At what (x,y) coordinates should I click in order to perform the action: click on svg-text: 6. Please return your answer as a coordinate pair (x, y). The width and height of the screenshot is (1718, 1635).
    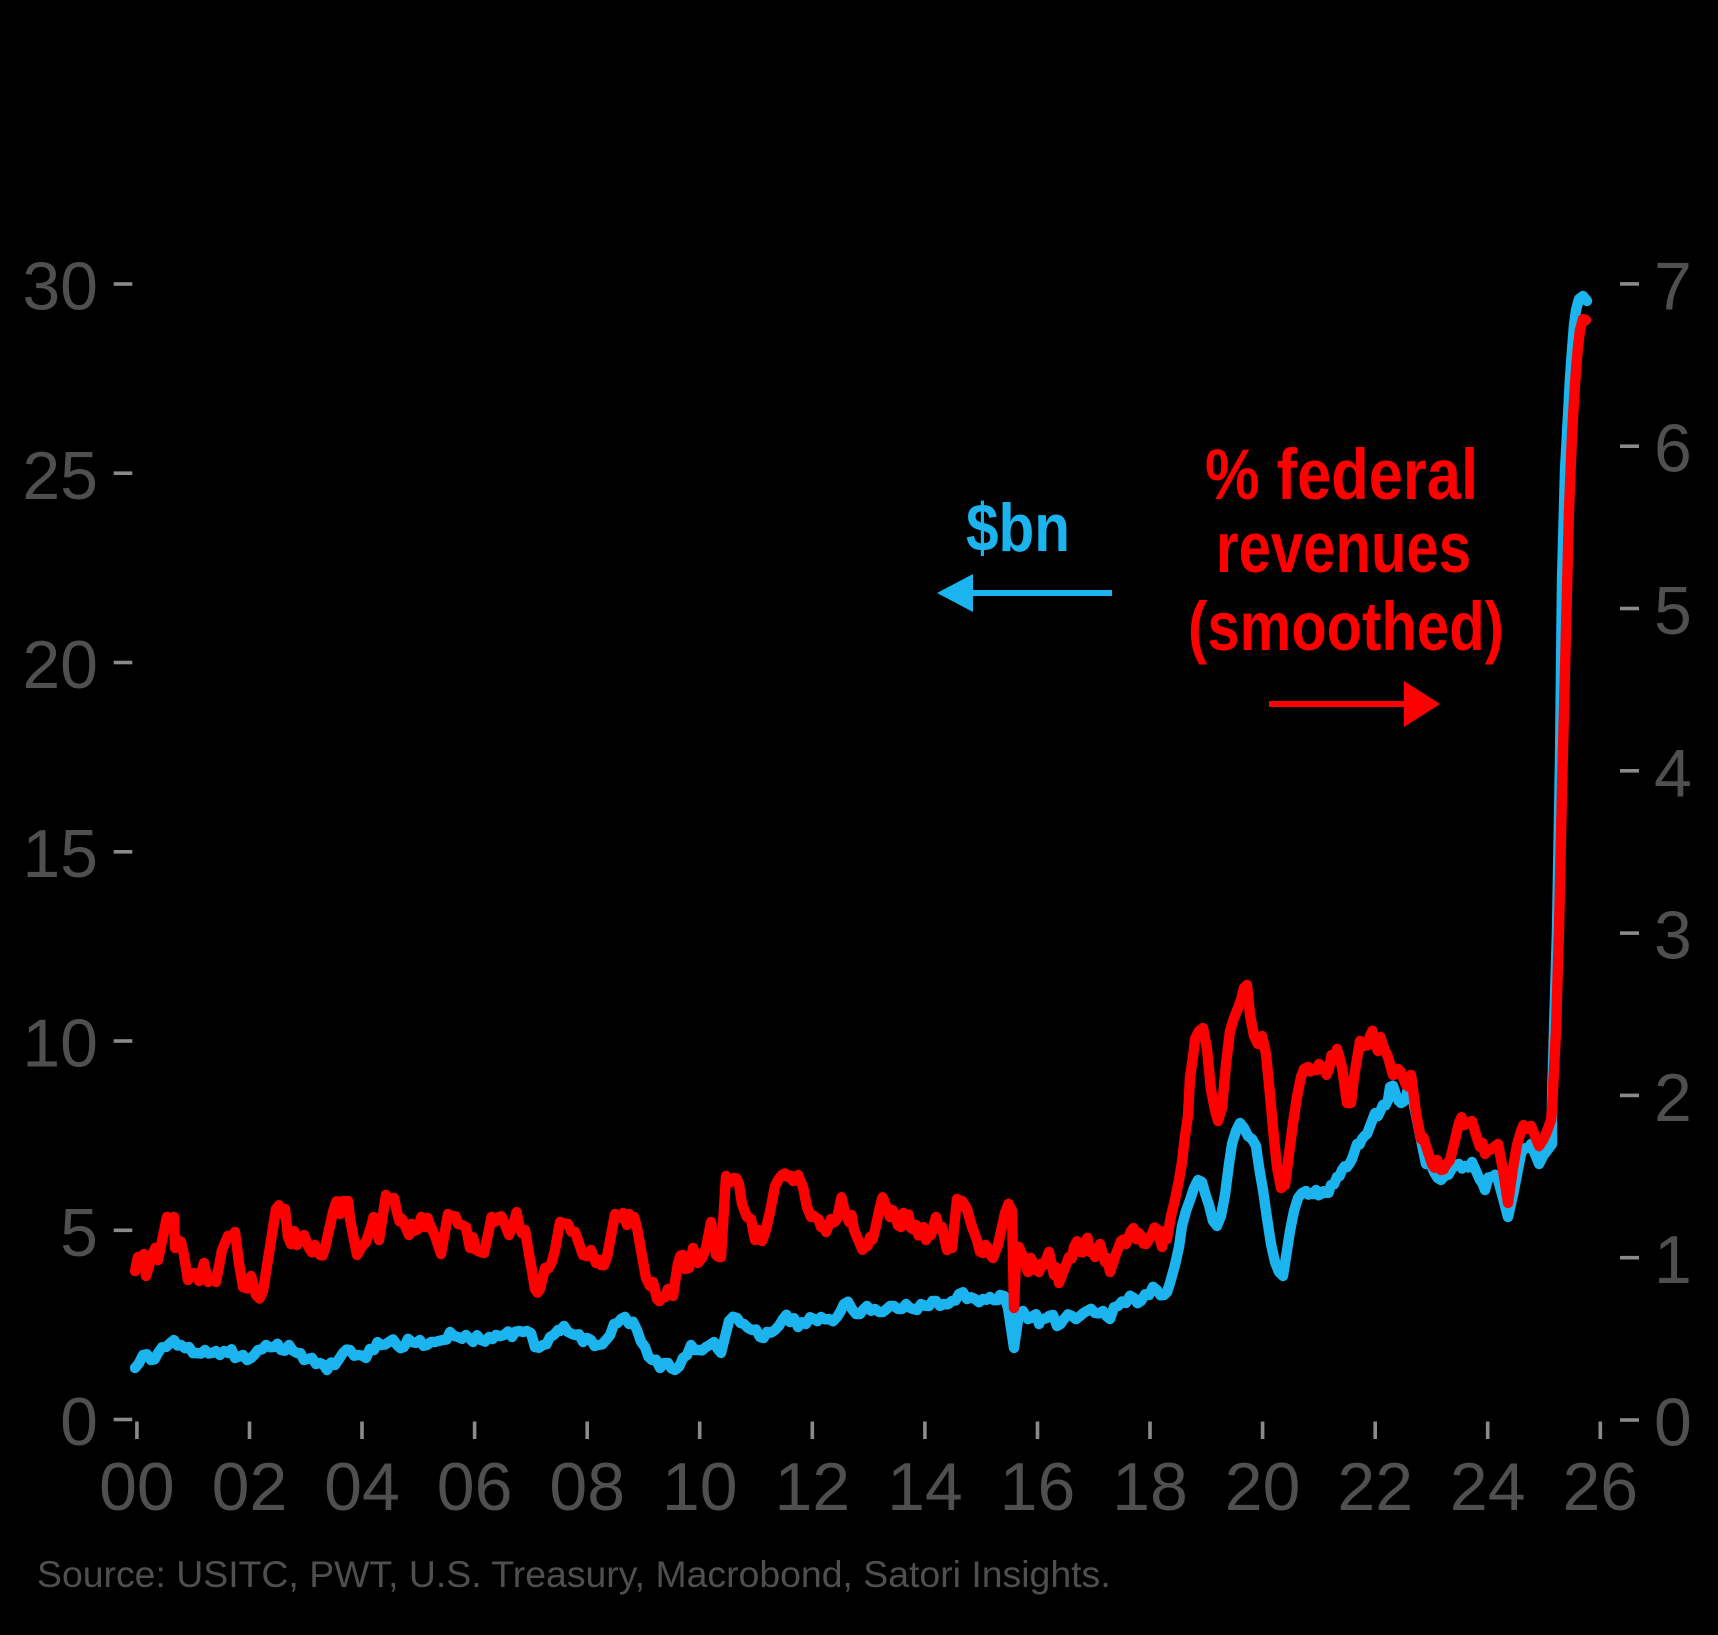
    Looking at the image, I should click on (1673, 449).